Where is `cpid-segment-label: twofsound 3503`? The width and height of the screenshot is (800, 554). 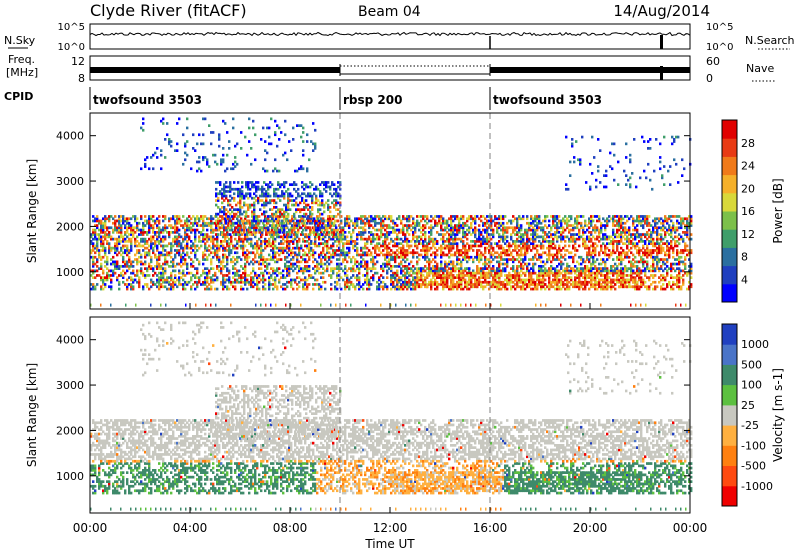 cpid-segment-label: twofsound 3503 is located at coordinates (547, 100).